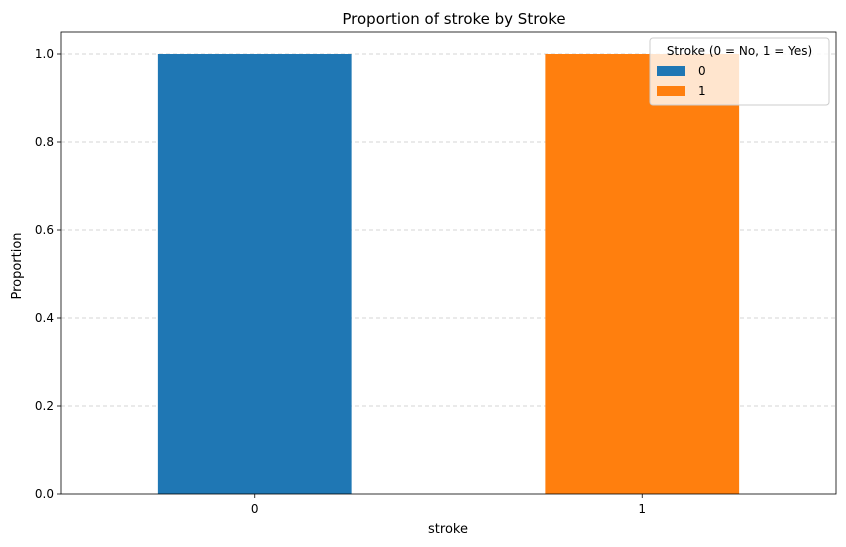 The height and width of the screenshot is (547, 846). Describe the element at coordinates (44, 494) in the screenshot. I see `y-tick-label: 0.0` at that location.